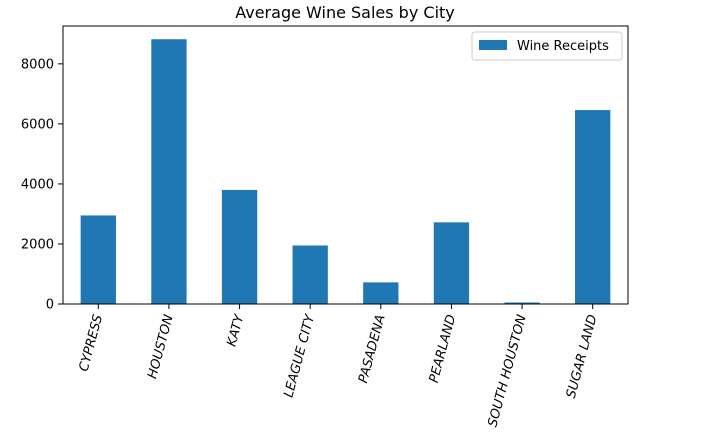 Image resolution: width=722 pixels, height=445 pixels. I want to click on legend: Wine Receipts, so click(547, 46).